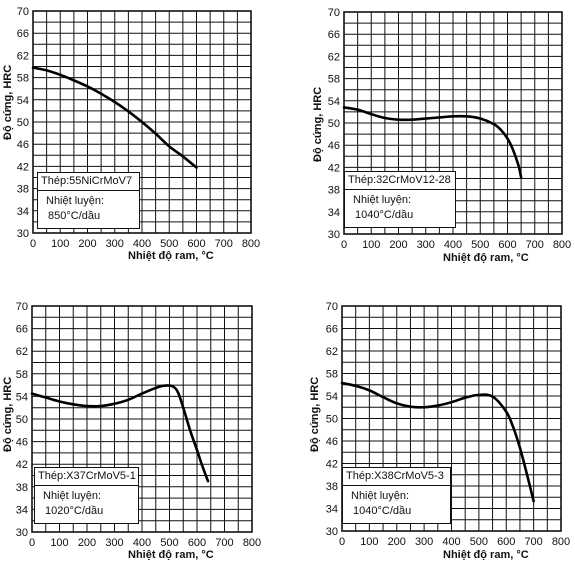  I want to click on steel-info-box: Thép:55NiCrMoV7 Nhiệt luyện: 850°C/dầu, so click(88, 200).